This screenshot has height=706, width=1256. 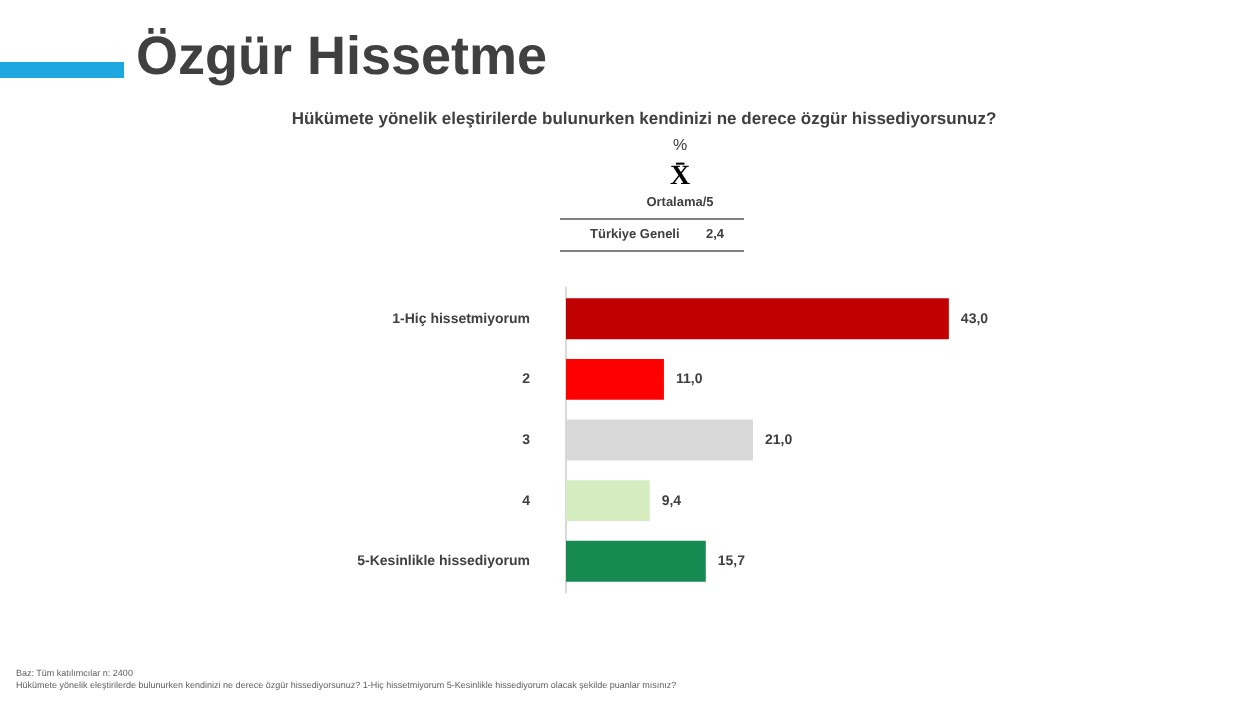 What do you see at coordinates (342, 57) in the screenshot?
I see `chart-title: Özgür Hissetme` at bounding box center [342, 57].